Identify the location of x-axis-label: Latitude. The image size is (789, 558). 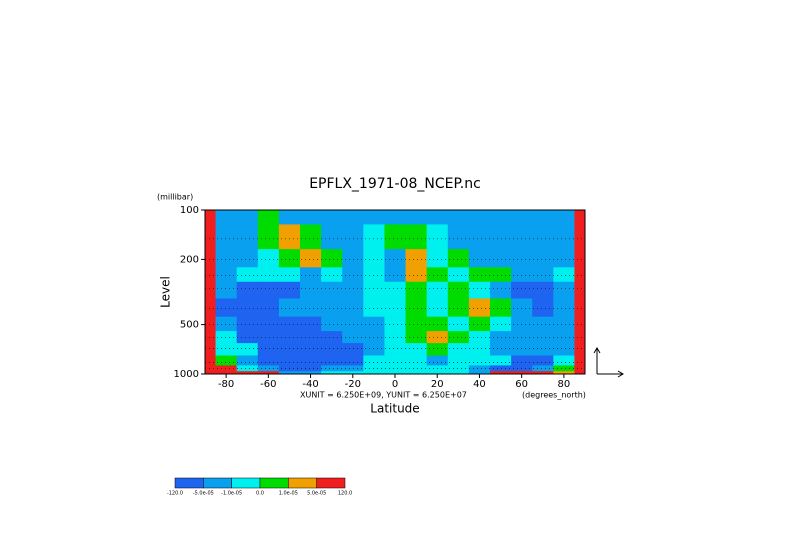
(394, 409).